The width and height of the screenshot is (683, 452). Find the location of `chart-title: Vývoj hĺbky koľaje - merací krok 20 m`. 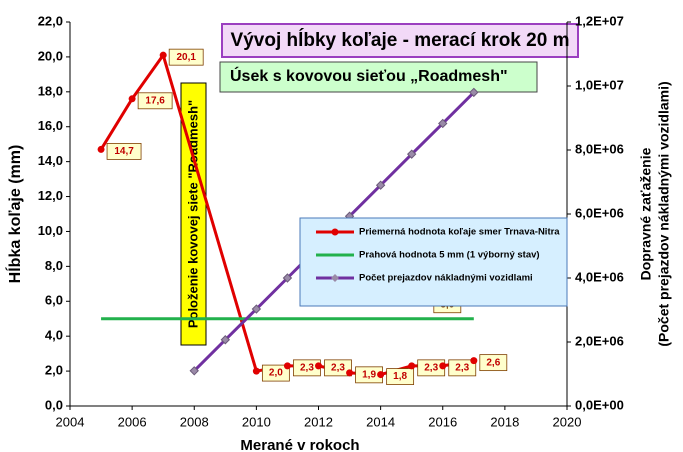

chart-title: Vývoj hĺbky koľaje - merací krok 20 m is located at coordinates (400, 40).